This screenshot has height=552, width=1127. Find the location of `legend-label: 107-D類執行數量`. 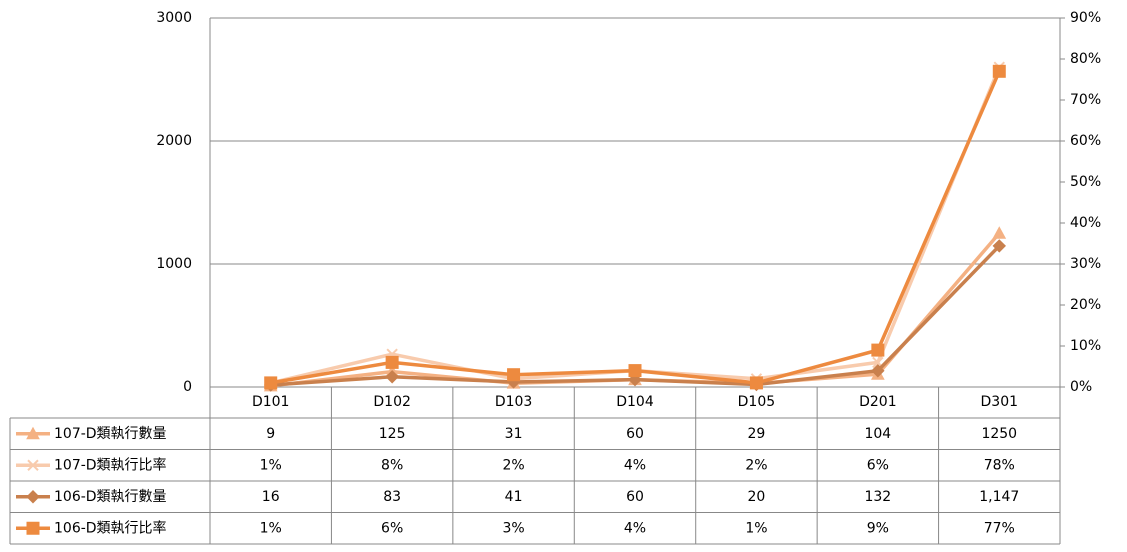

legend-label: 107-D類執行數量 is located at coordinates (110, 434).